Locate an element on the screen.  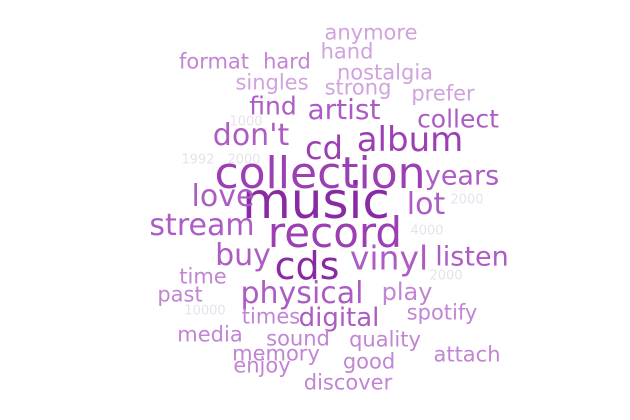
cloud-word: collection is located at coordinates (320, 173).